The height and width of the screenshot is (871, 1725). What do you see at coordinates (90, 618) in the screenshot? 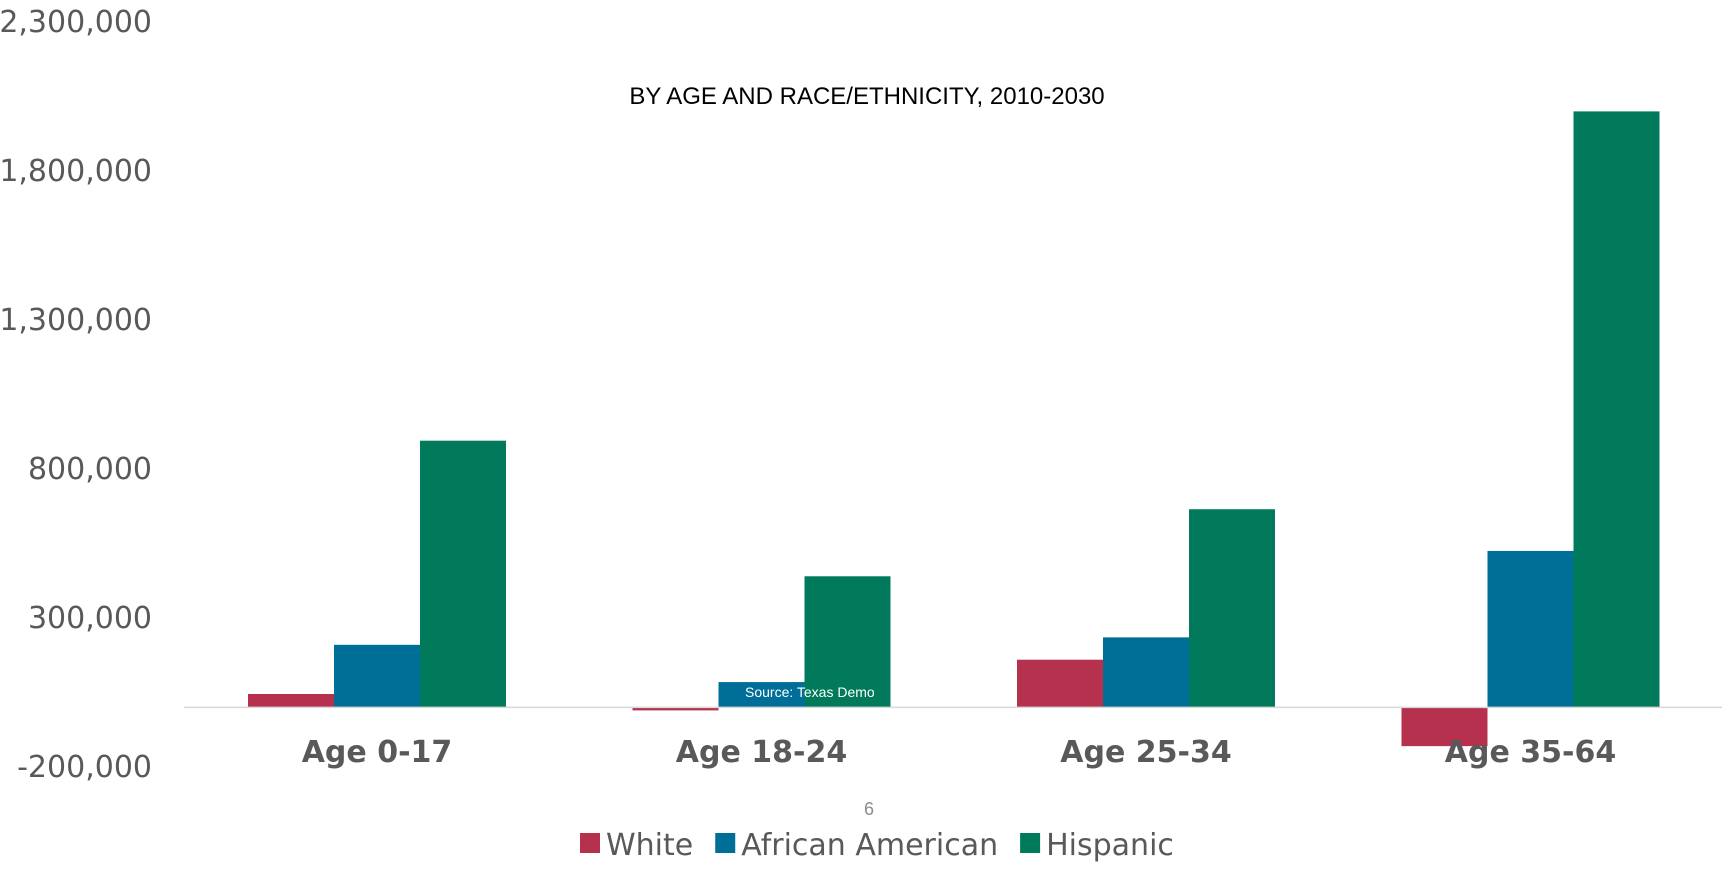
I see `y-tick-label: 300,000` at bounding box center [90, 618].